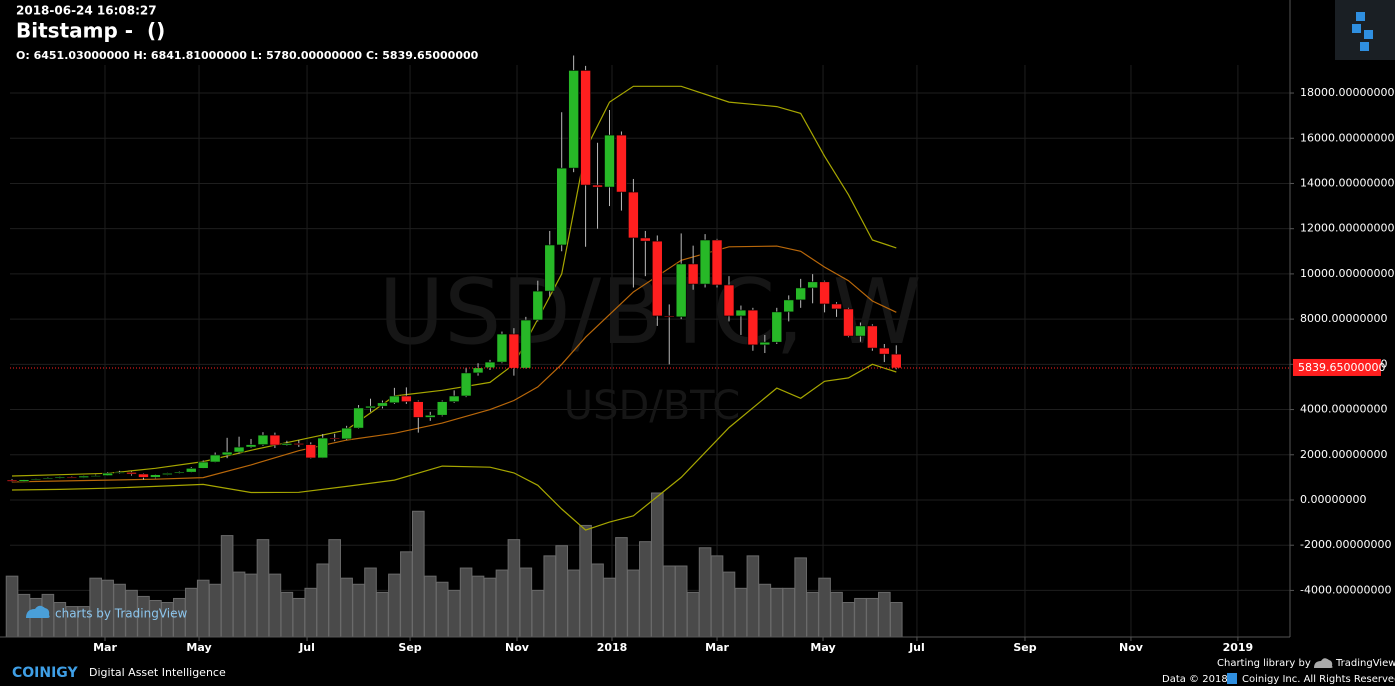  Describe the element at coordinates (1195, 679) in the screenshot. I see `data-credit: Data © 2018` at that location.